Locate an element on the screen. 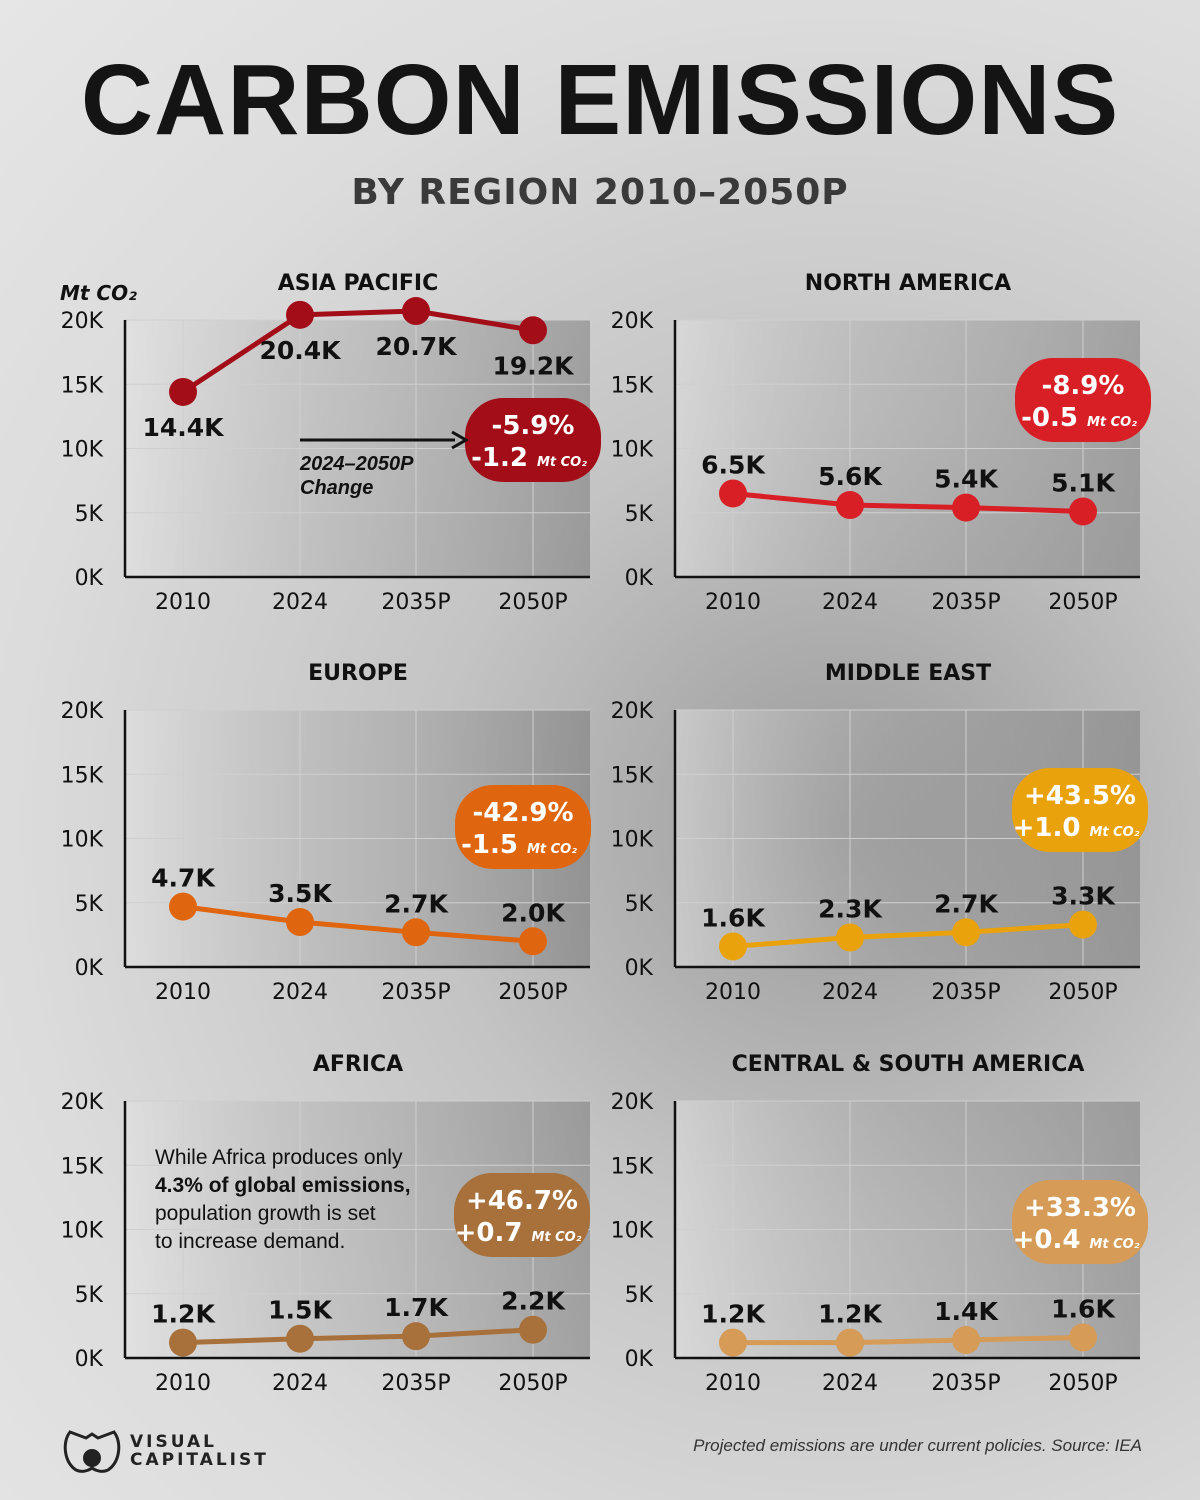 The image size is (1200, 1500). data-label: 3.3K is located at coordinates (1083, 896).